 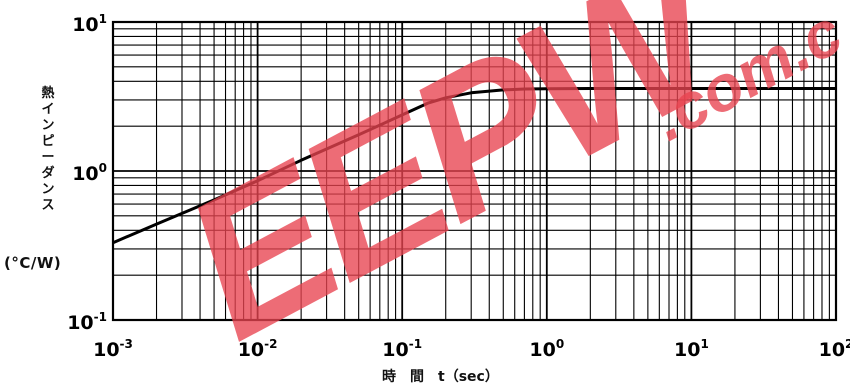 What do you see at coordinates (546, 349) in the screenshot?
I see `x-tick-label: 100` at bounding box center [546, 349].